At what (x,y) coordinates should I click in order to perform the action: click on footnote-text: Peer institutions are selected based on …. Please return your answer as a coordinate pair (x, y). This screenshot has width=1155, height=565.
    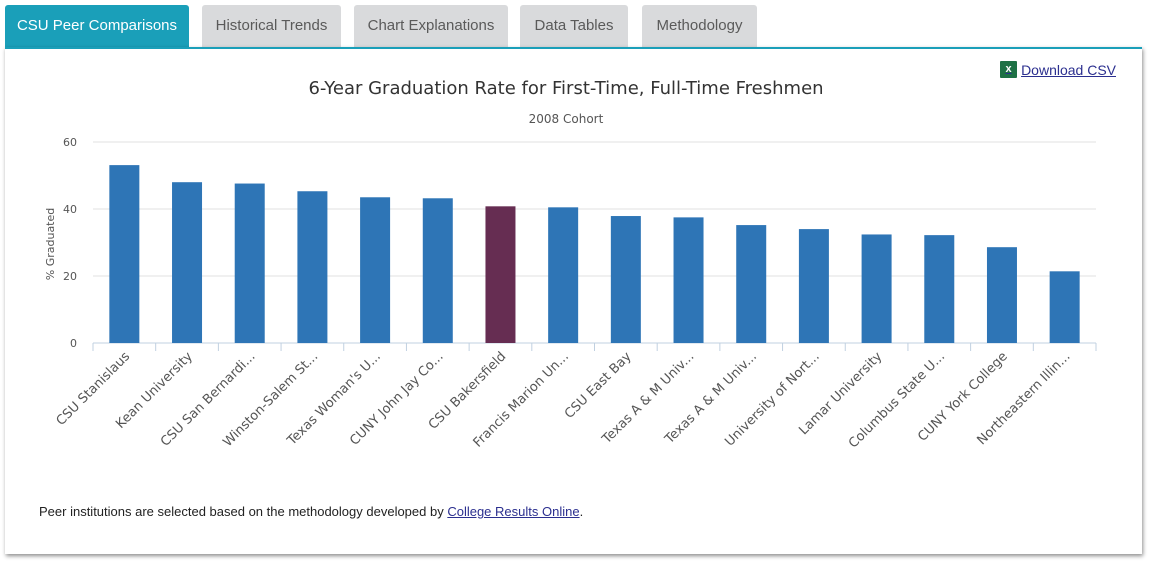
    Looking at the image, I should click on (243, 511).